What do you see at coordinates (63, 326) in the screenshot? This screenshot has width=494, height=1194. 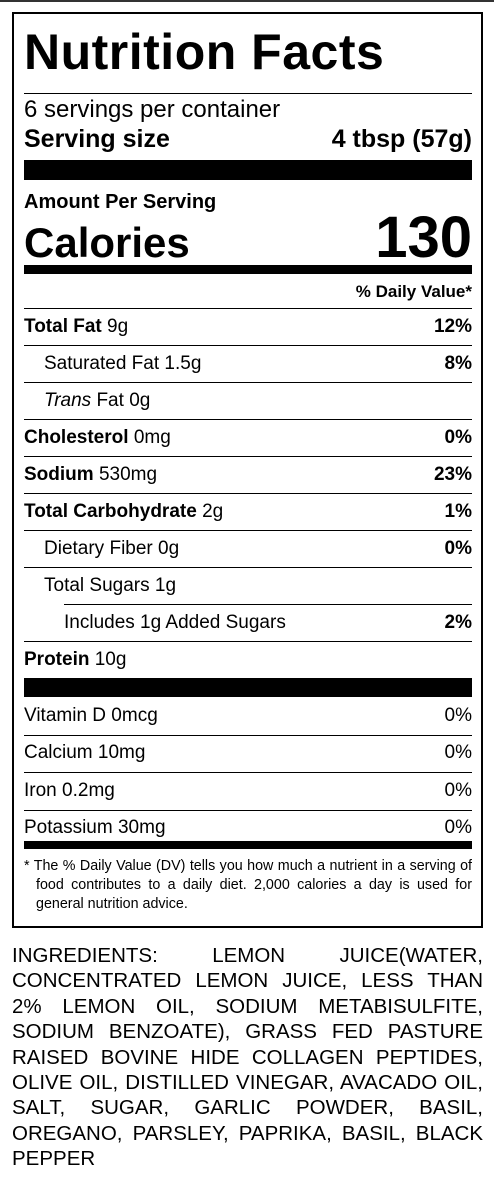 I see `nutrient-name: Total Fat` at bounding box center [63, 326].